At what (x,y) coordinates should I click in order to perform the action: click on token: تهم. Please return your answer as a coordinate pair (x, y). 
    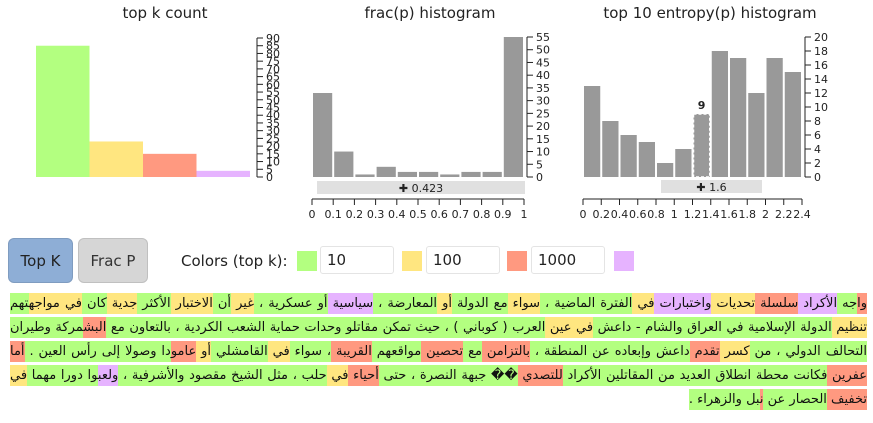
    Looking at the image, I should click on (19, 303).